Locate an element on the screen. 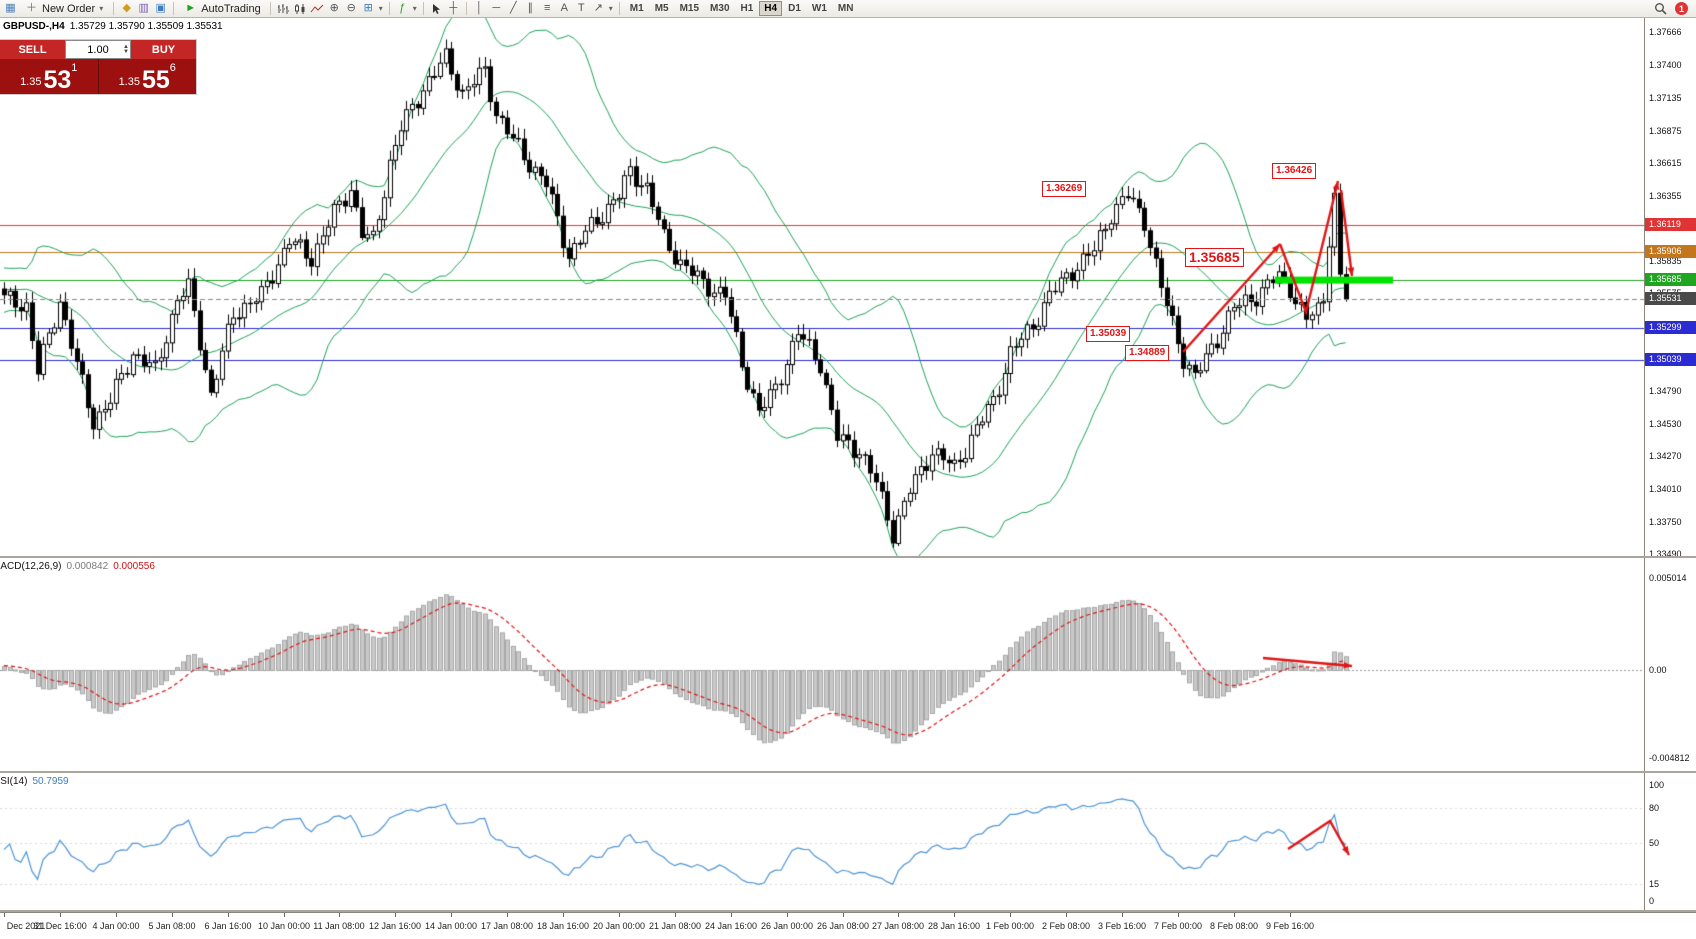  price-scale-label: 1.34010 is located at coordinates (1665, 489).